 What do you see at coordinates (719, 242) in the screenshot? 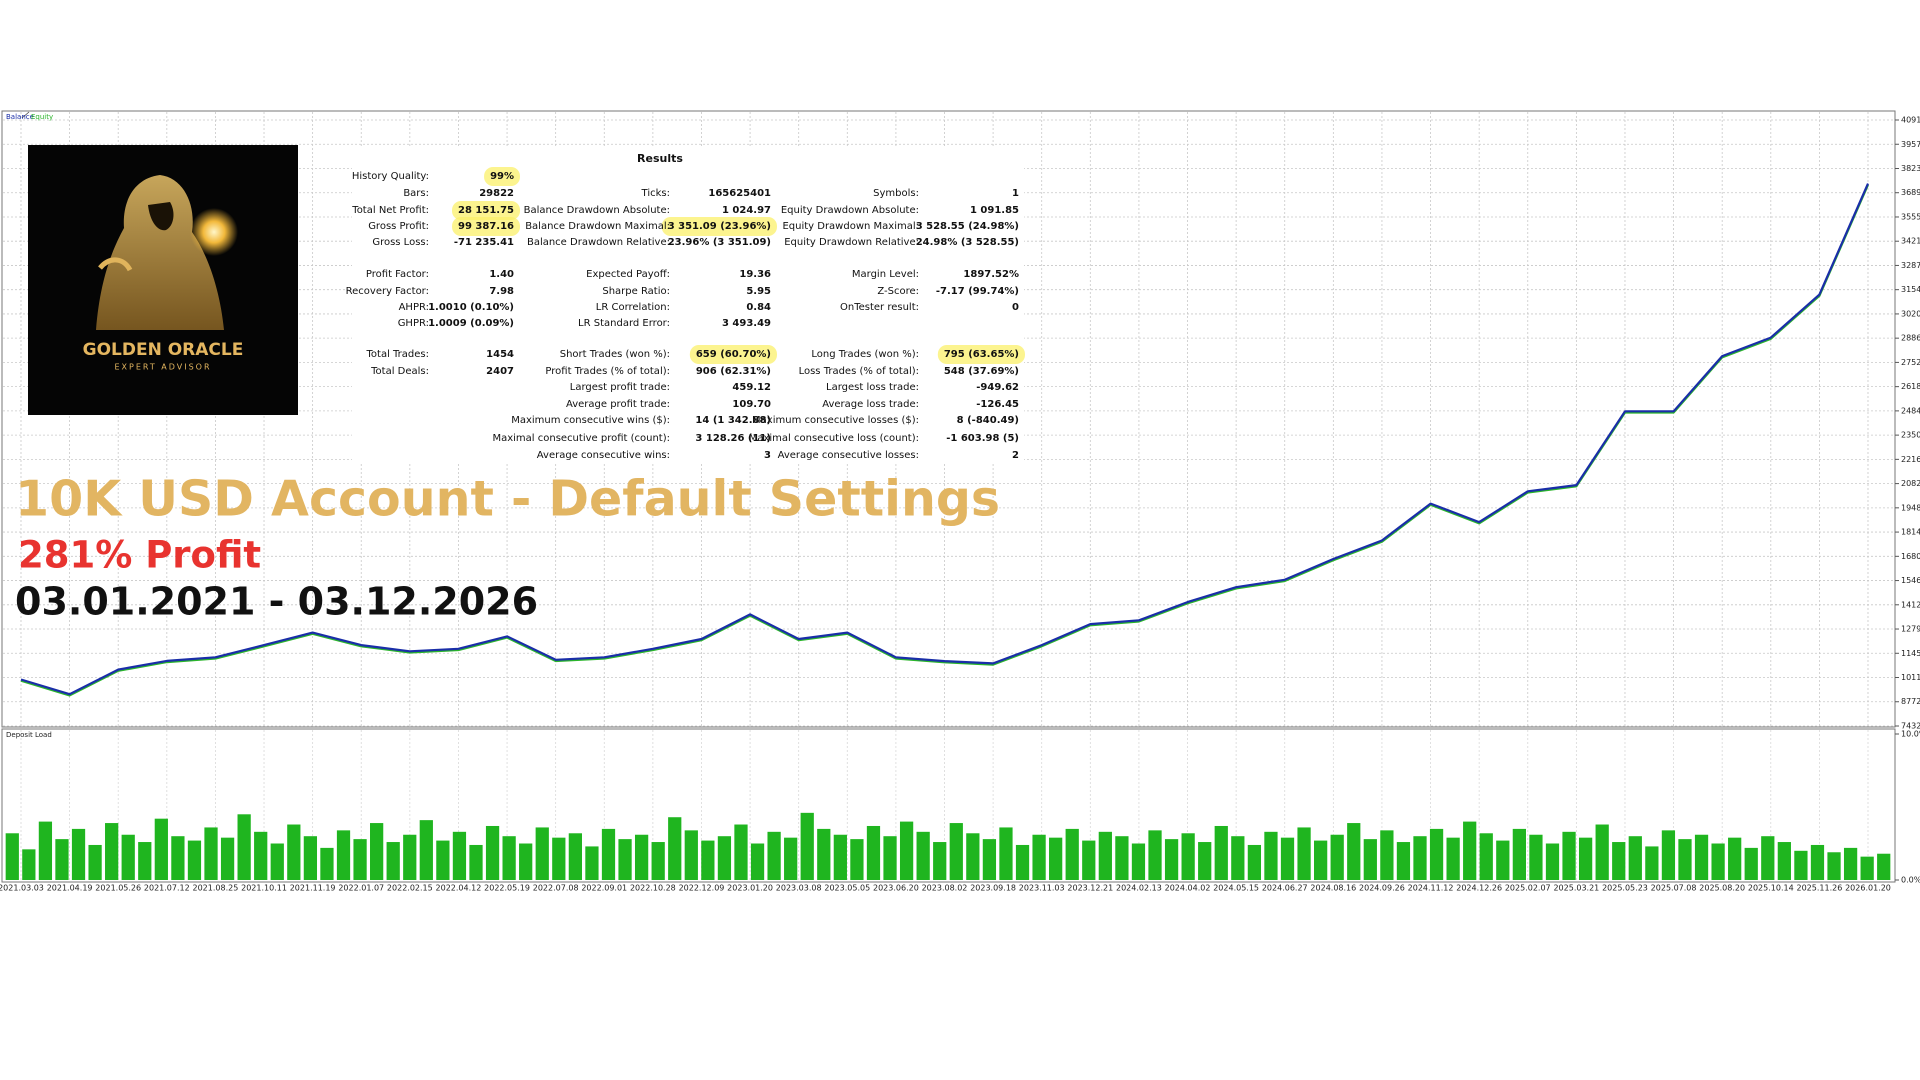
I see `result-value: 23.96% (3 351.09)` at bounding box center [719, 242].